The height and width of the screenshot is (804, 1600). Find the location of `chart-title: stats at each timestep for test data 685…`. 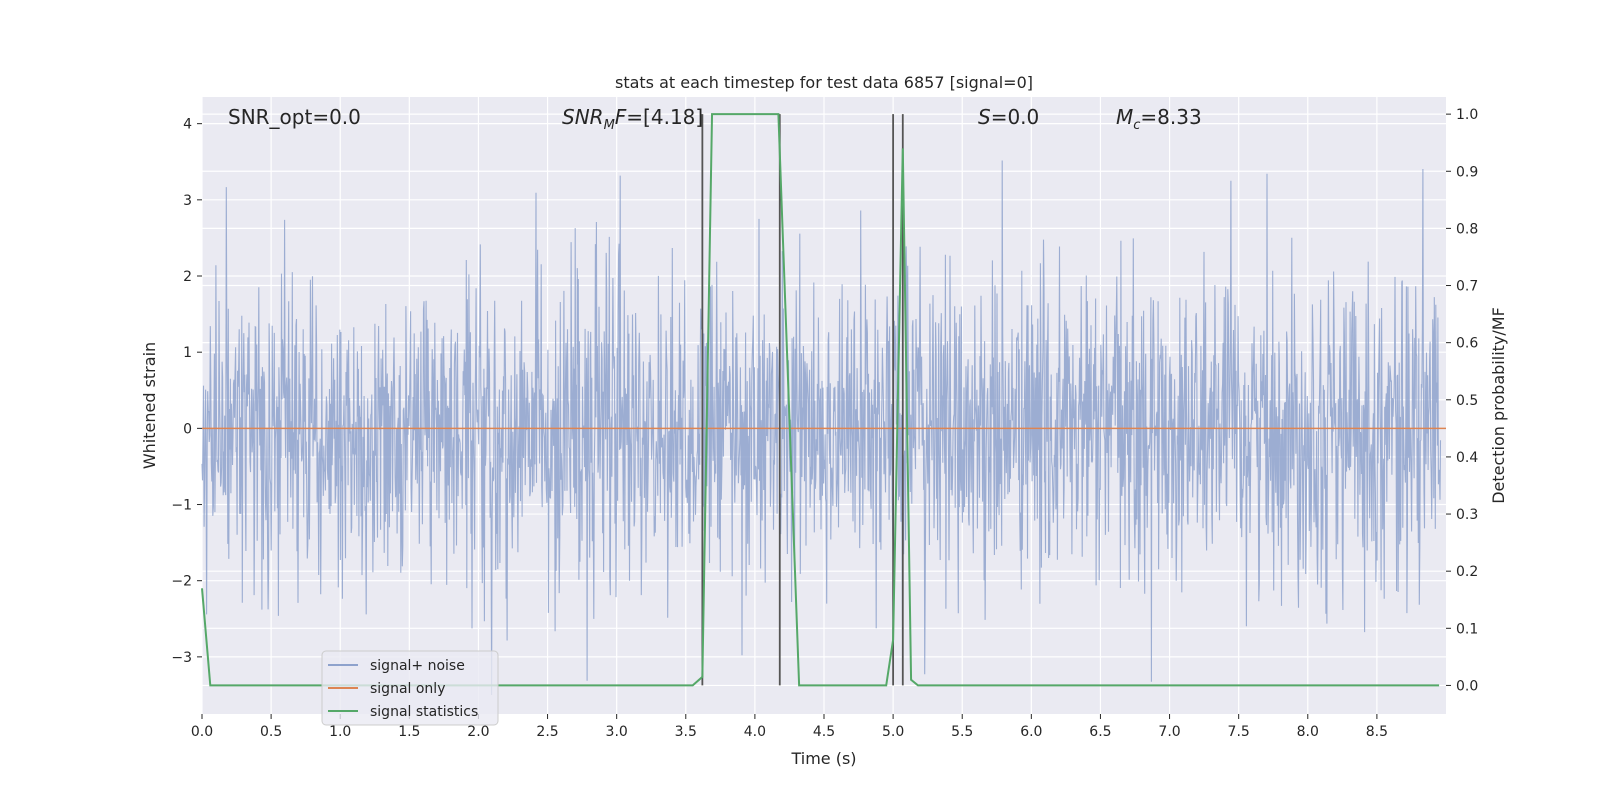

chart-title: stats at each timestep for test data 685… is located at coordinates (824, 82).